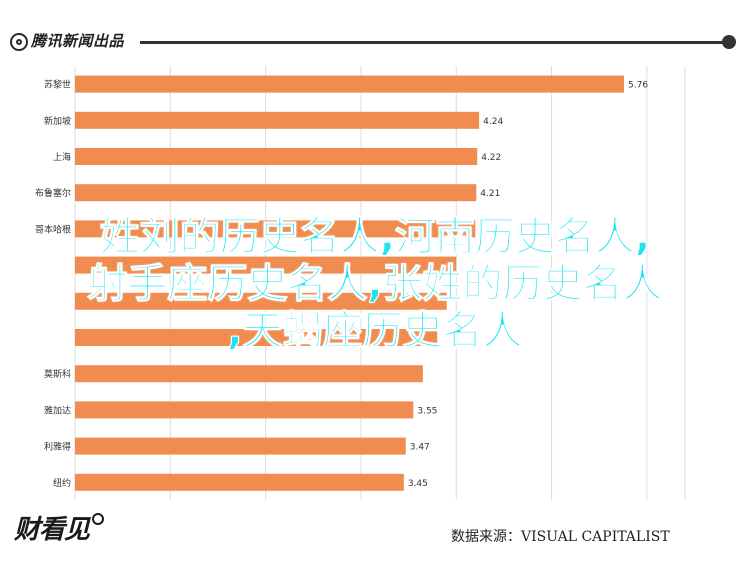  Describe the element at coordinates (52, 530) in the screenshot. I see `footer-logo-text: 财看见` at that location.